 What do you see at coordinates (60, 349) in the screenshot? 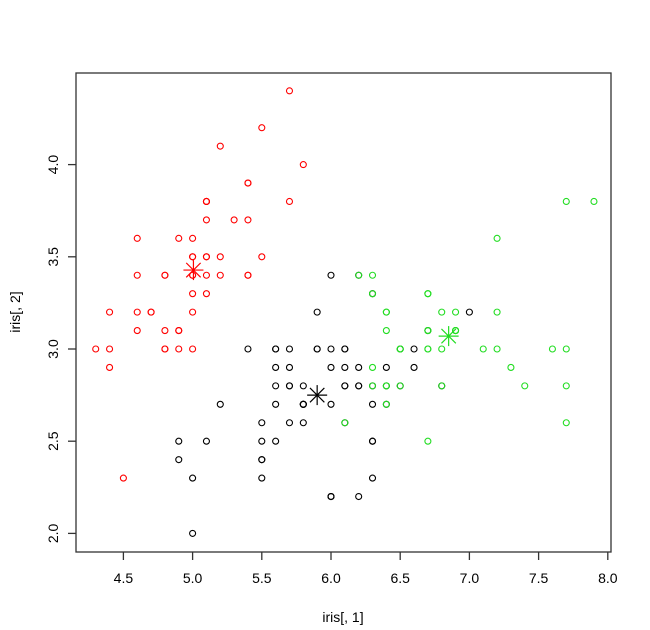
I see `y-axis: 2.0 2.5 3.0 3.5 4.0` at bounding box center [60, 349].